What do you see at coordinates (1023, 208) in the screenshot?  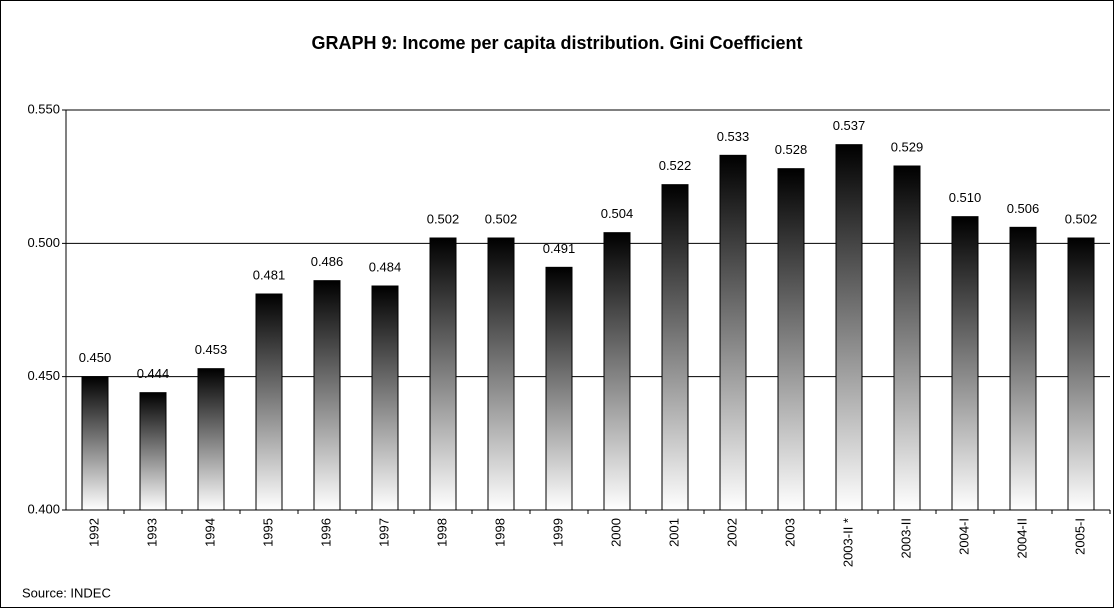 I see `data-label: 0.506` at bounding box center [1023, 208].